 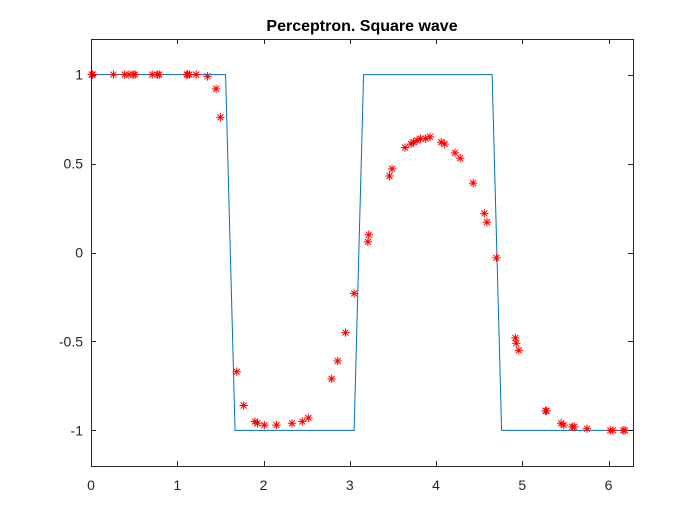 I want to click on x-tick-label: 4, so click(x=436, y=485).